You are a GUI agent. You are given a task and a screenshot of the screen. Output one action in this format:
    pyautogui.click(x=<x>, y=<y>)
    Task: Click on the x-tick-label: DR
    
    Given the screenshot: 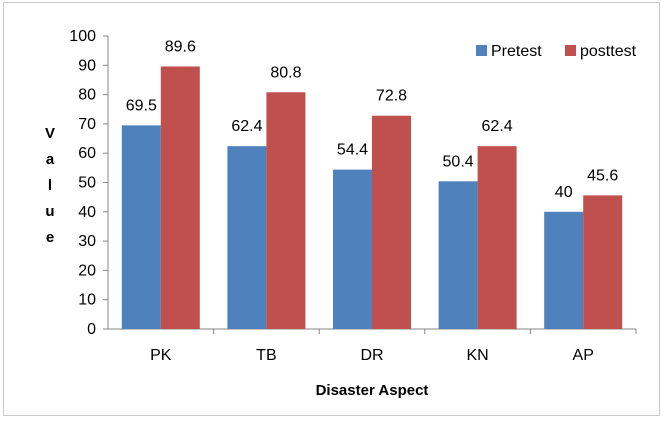 What is the action you would take?
    pyautogui.click(x=371, y=355)
    